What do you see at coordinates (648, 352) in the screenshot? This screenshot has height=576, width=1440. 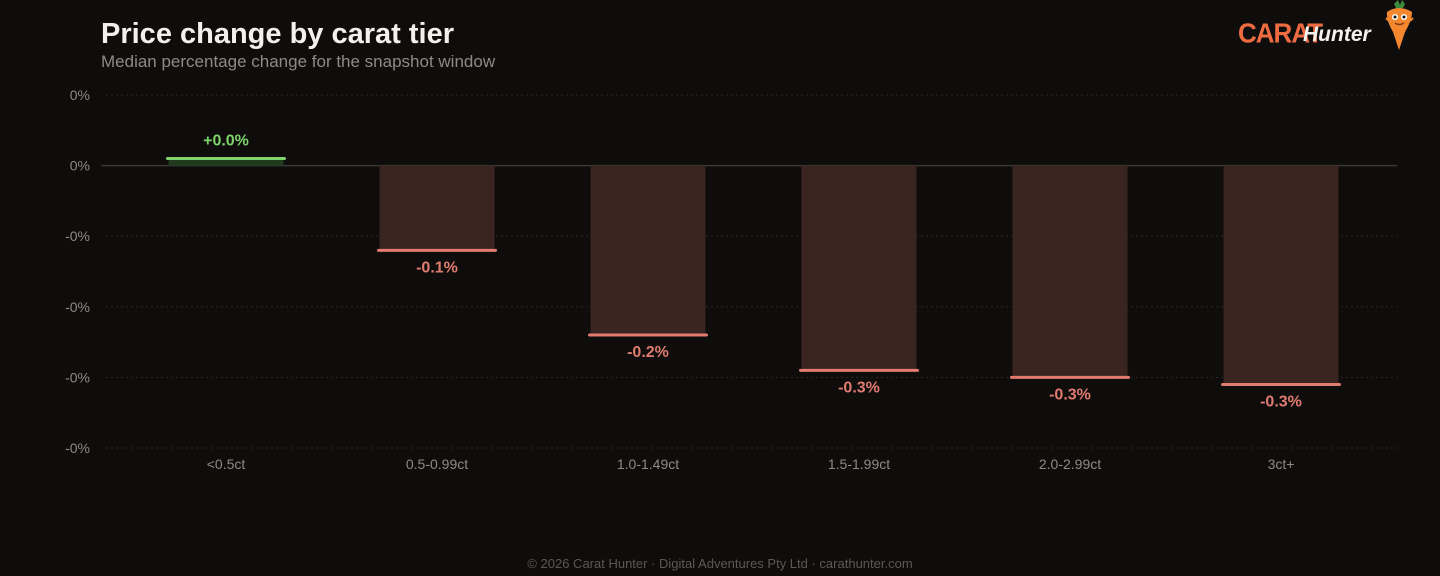 I see `data-label: -0.2%` at bounding box center [648, 352].